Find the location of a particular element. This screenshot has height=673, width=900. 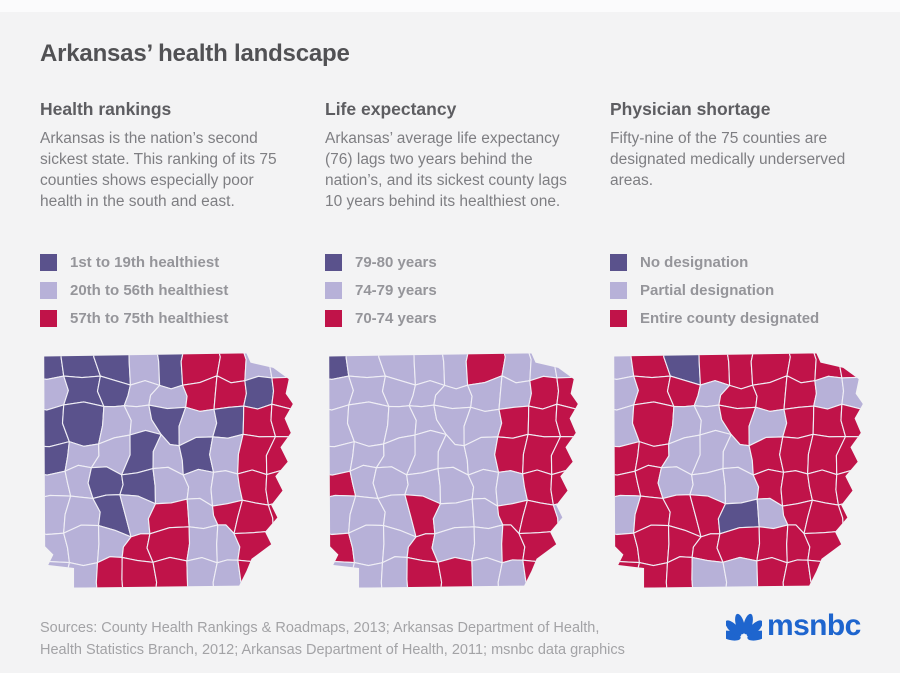

legend-label: 79-80 years is located at coordinates (396, 262).